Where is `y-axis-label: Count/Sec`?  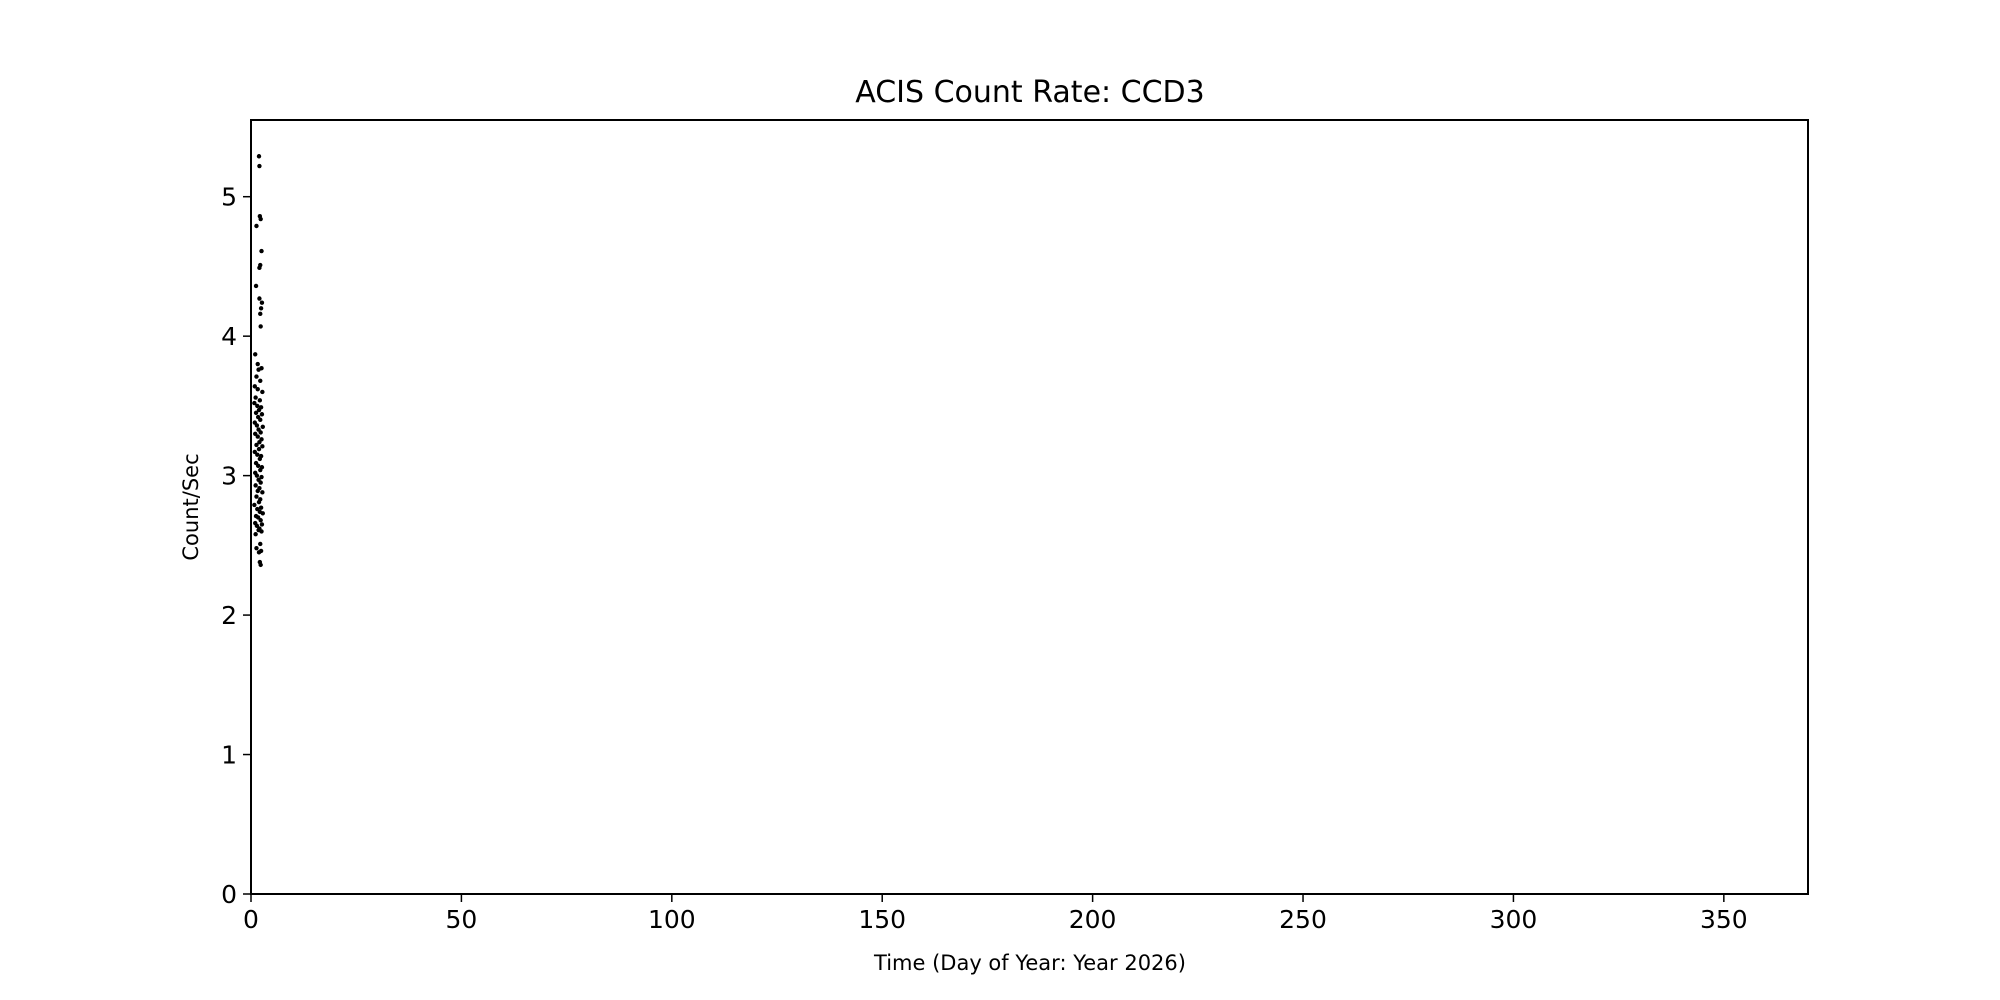
y-axis-label: Count/Sec is located at coordinates (191, 506).